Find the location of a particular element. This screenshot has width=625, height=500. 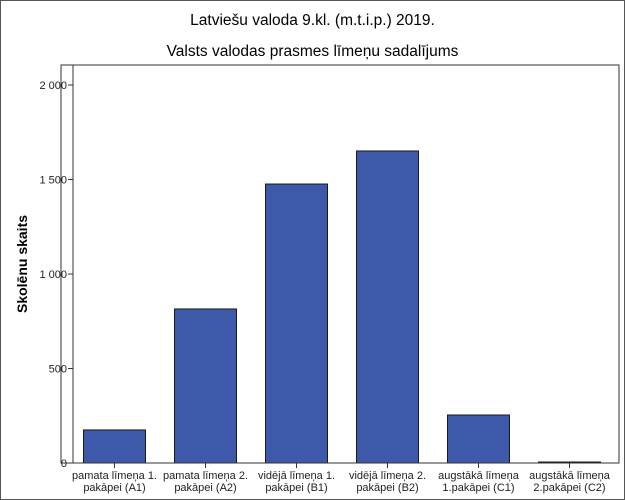

y-tick-label: 500 is located at coordinates (58, 370).